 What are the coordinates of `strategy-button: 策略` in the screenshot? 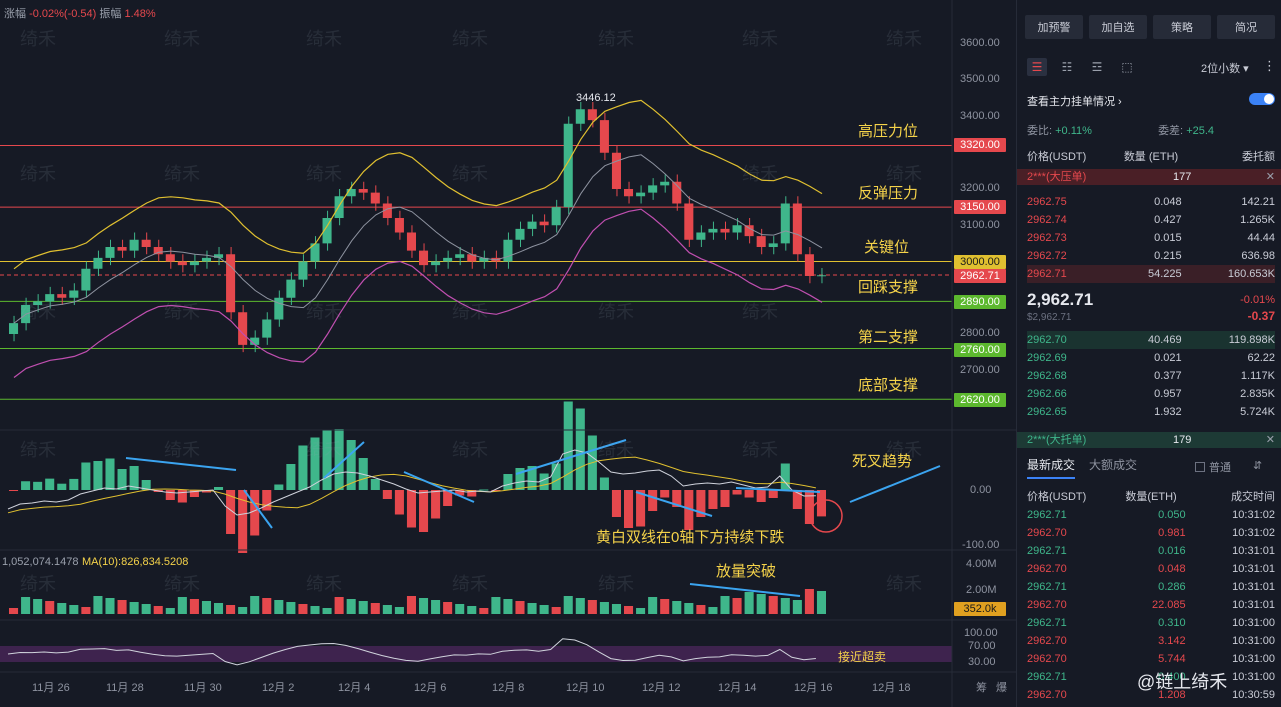 It's located at (1182, 27).